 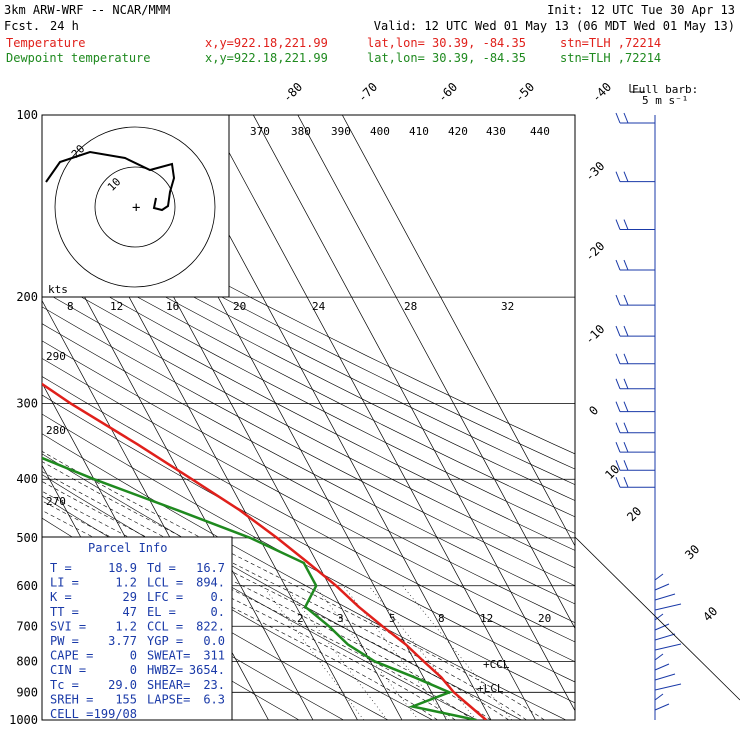 I want to click on theta-label: 390, so click(x=341, y=131).